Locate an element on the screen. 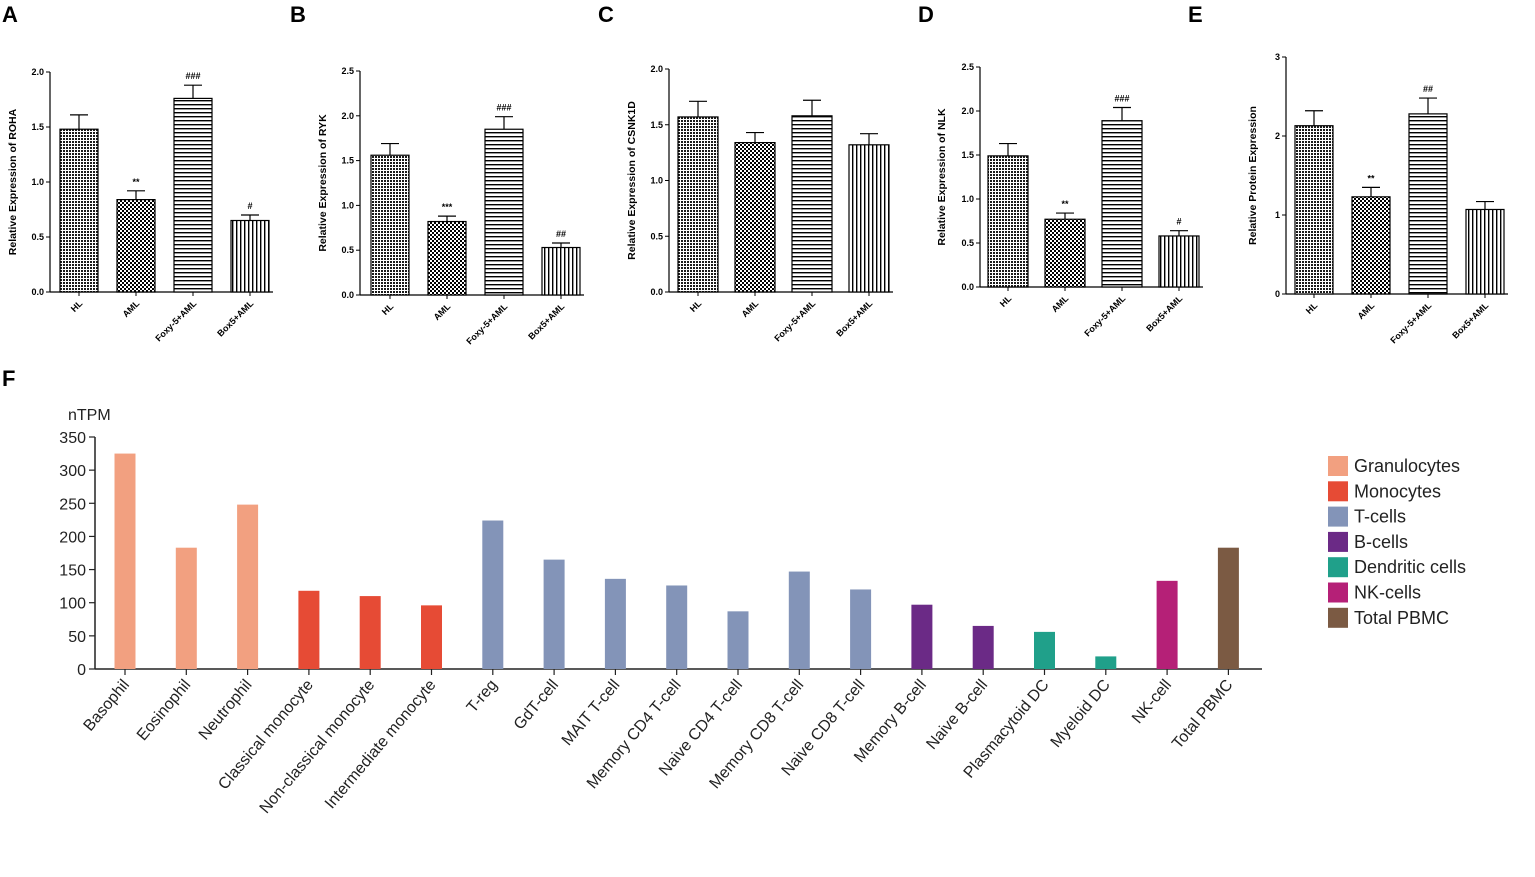 Image resolution: width=1535 pixels, height=877 pixels. legend-item: Dendritic cells is located at coordinates (1397, 567).